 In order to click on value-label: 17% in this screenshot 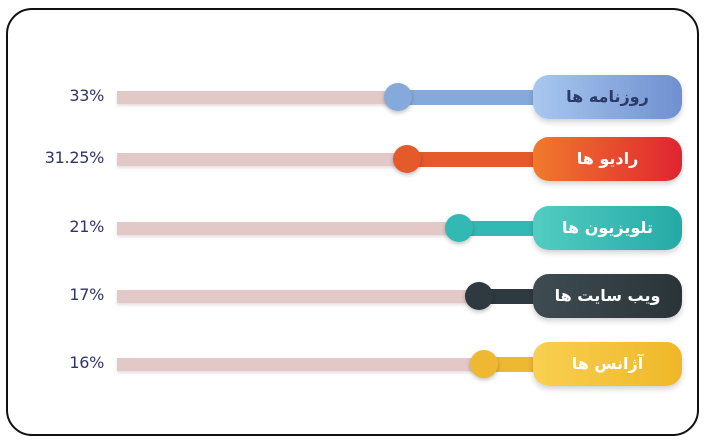, I will do `click(86, 294)`.